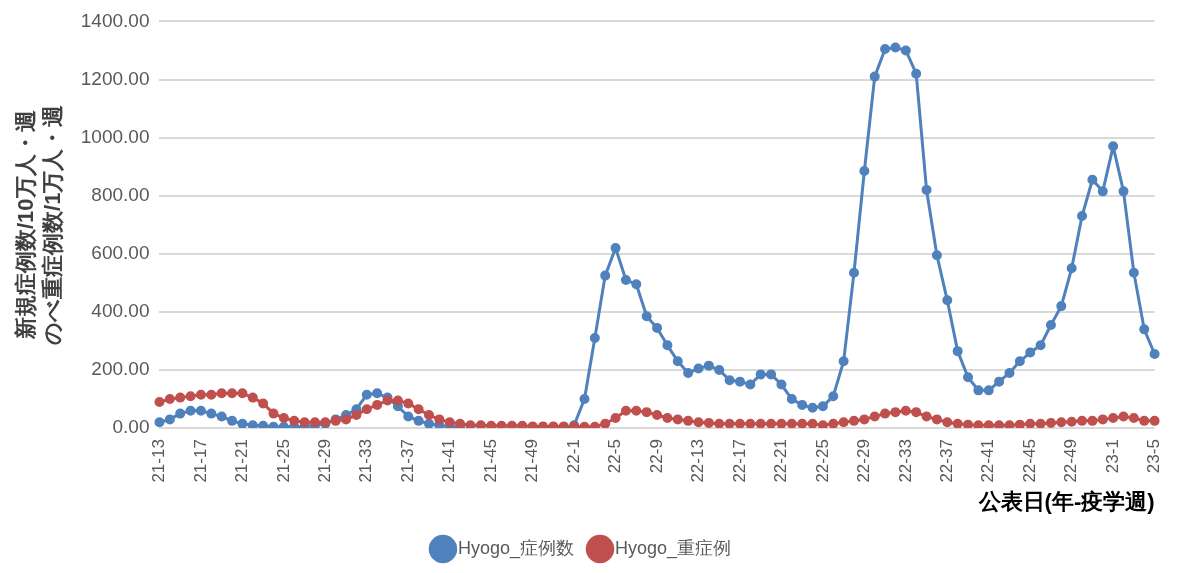 The width and height of the screenshot is (1178, 573). I want to click on x-tick-label: 23-1, so click(1112, 456).